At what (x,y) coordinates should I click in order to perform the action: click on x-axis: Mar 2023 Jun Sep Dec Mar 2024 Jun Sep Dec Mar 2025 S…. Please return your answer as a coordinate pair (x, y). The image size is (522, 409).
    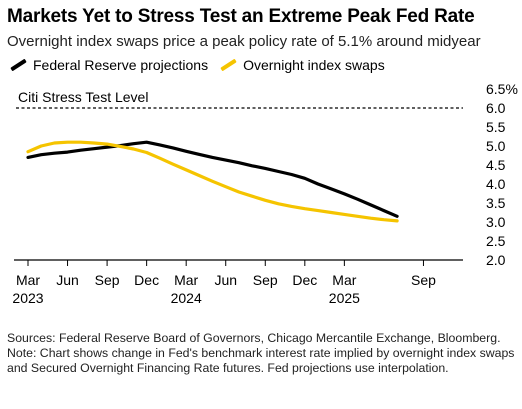
    Looking at the image, I should click on (237, 282).